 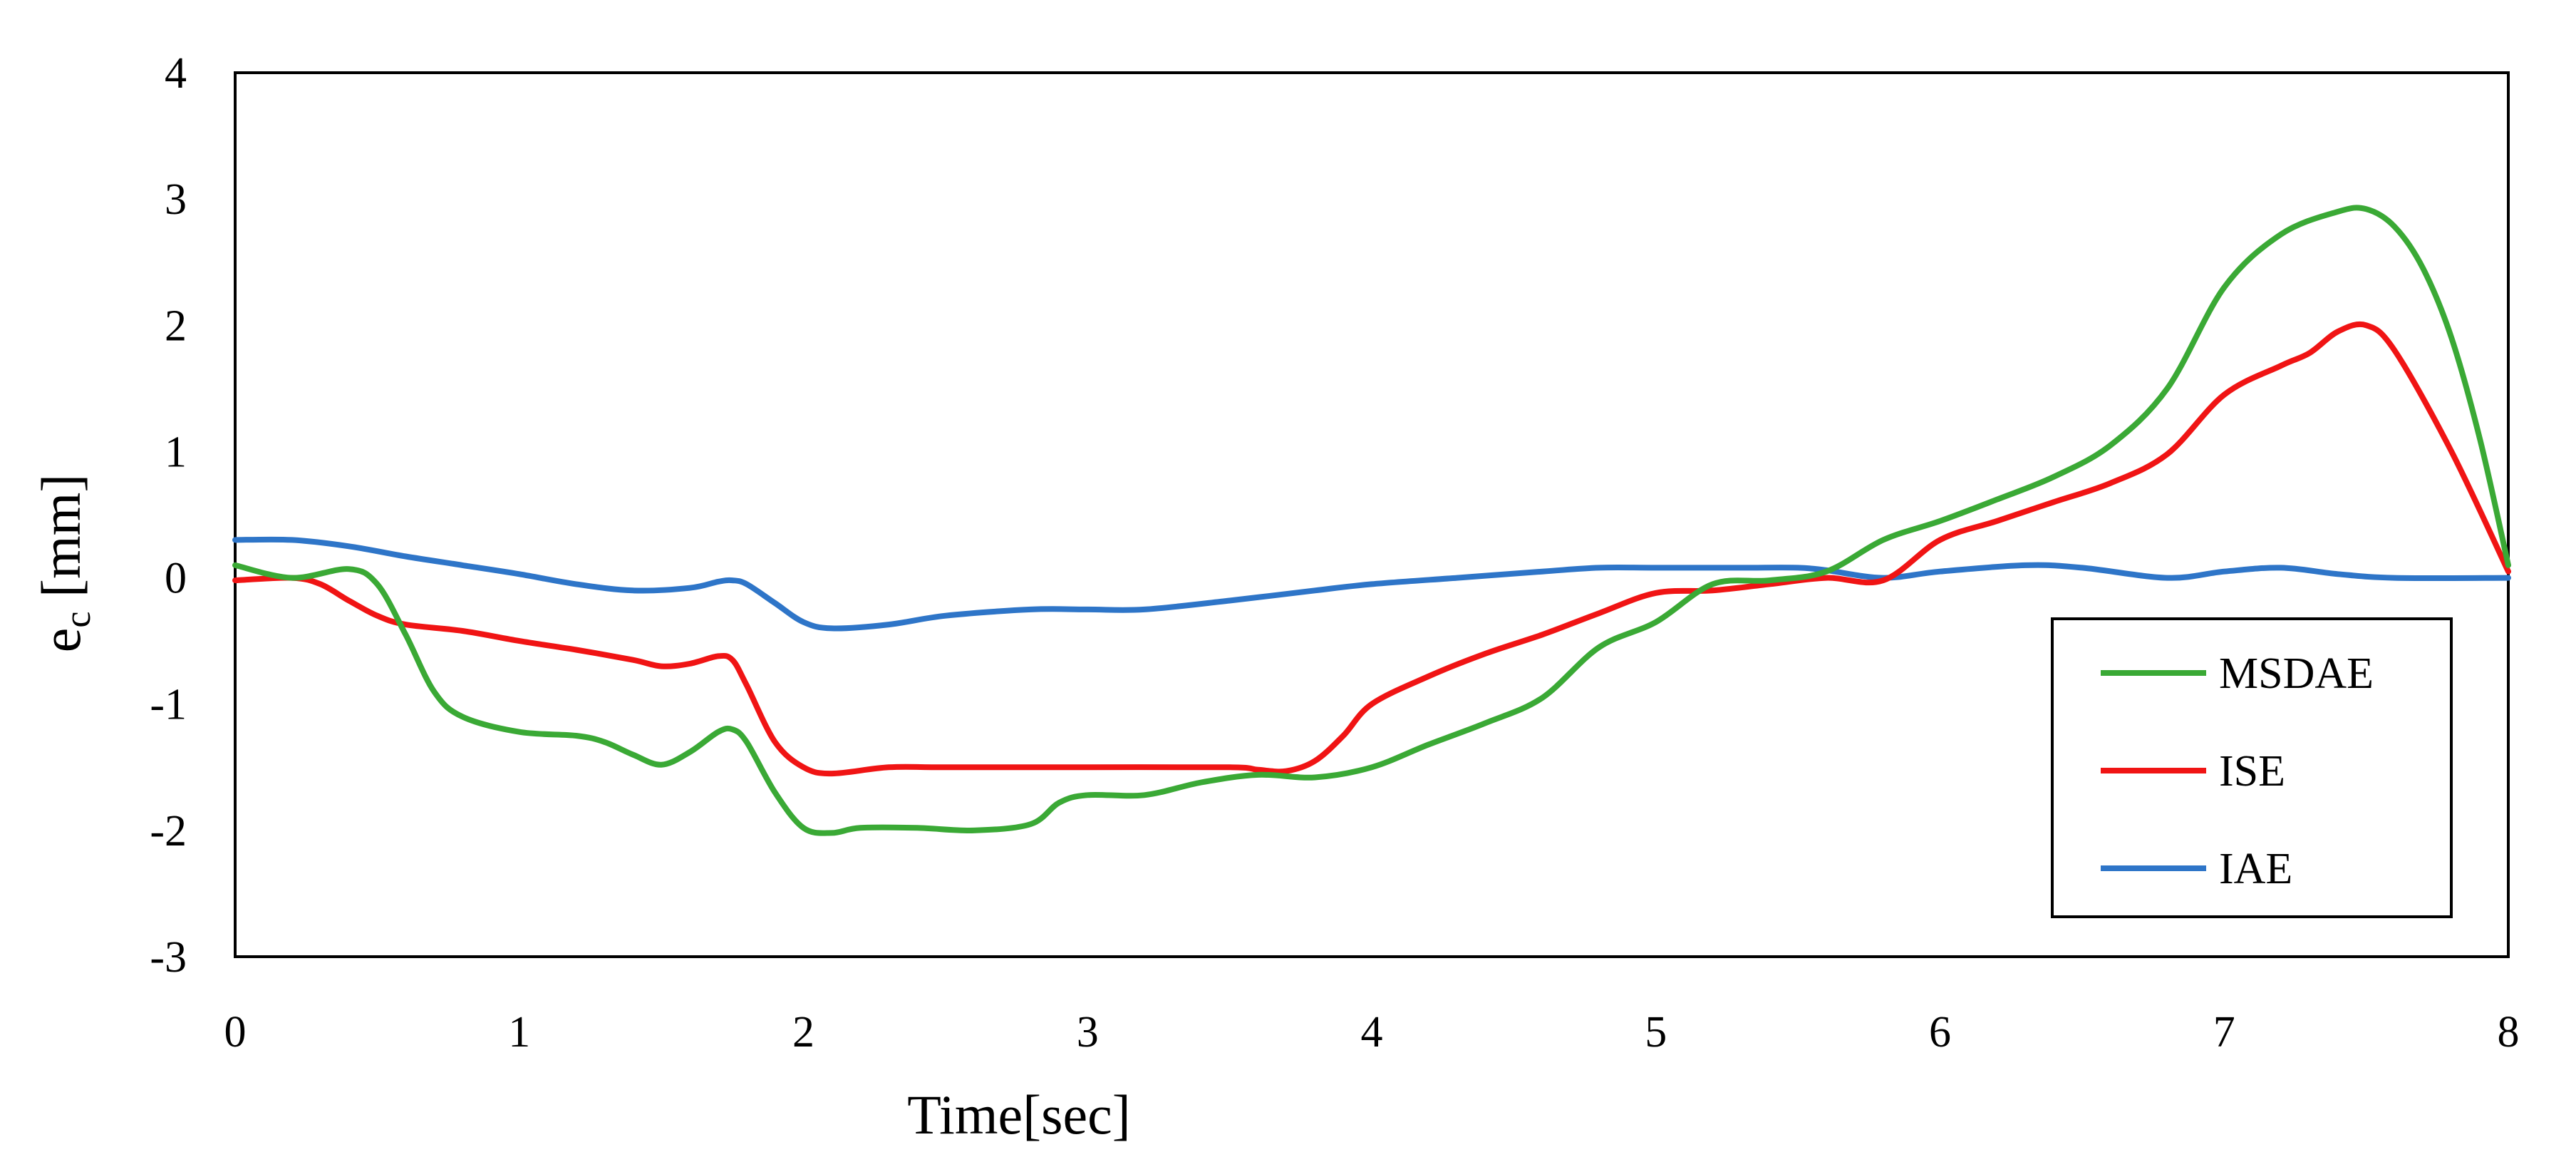 What do you see at coordinates (2224, 1032) in the screenshot?
I see `x-tick-label: 7` at bounding box center [2224, 1032].